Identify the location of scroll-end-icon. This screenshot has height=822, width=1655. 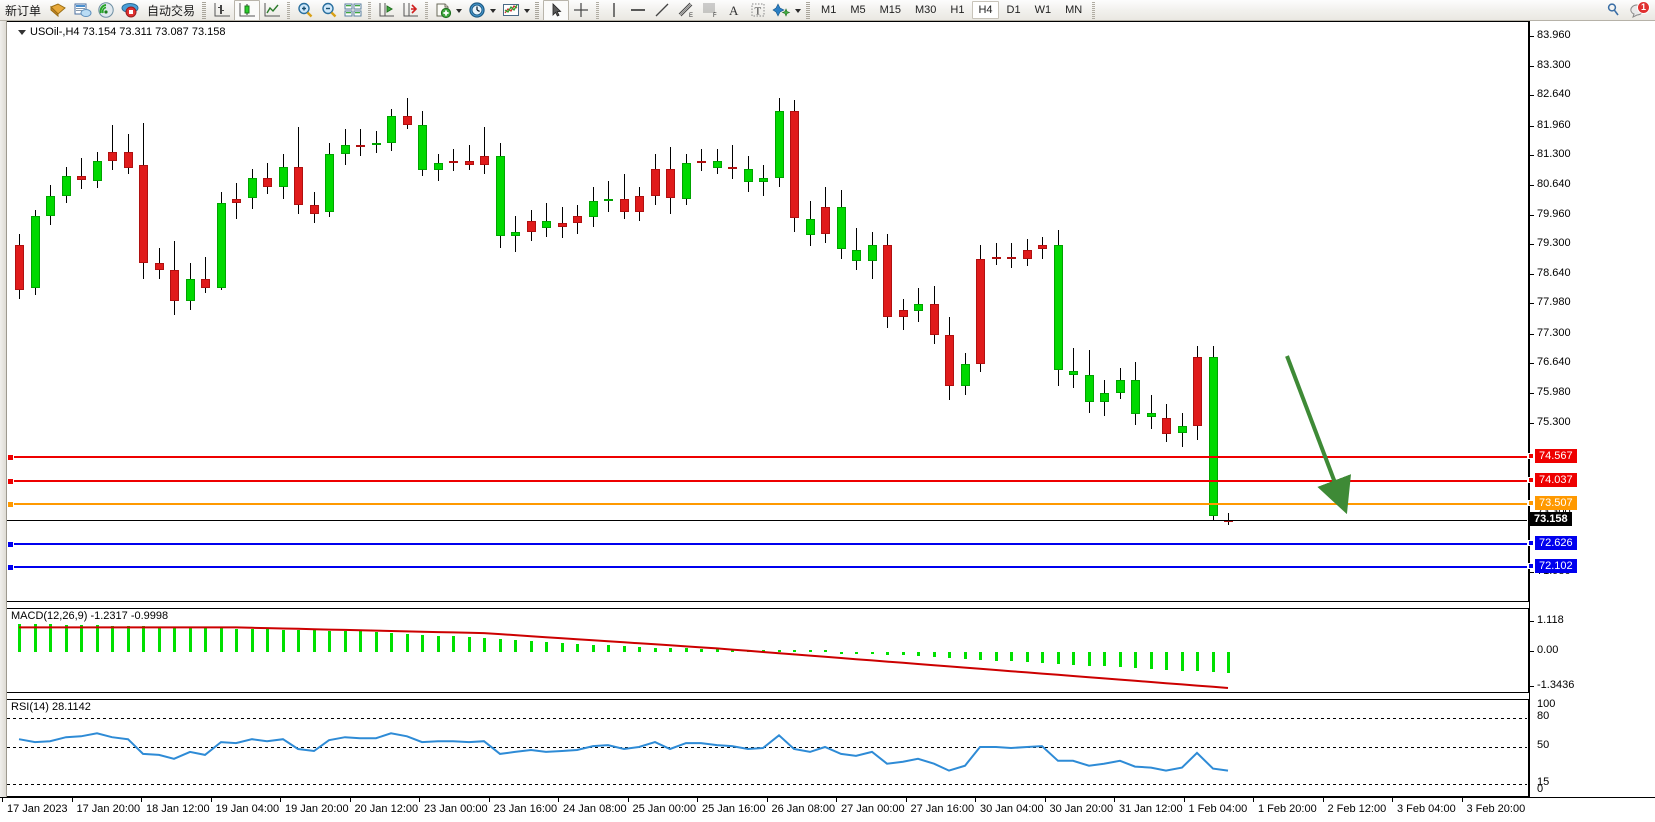
(386, 10).